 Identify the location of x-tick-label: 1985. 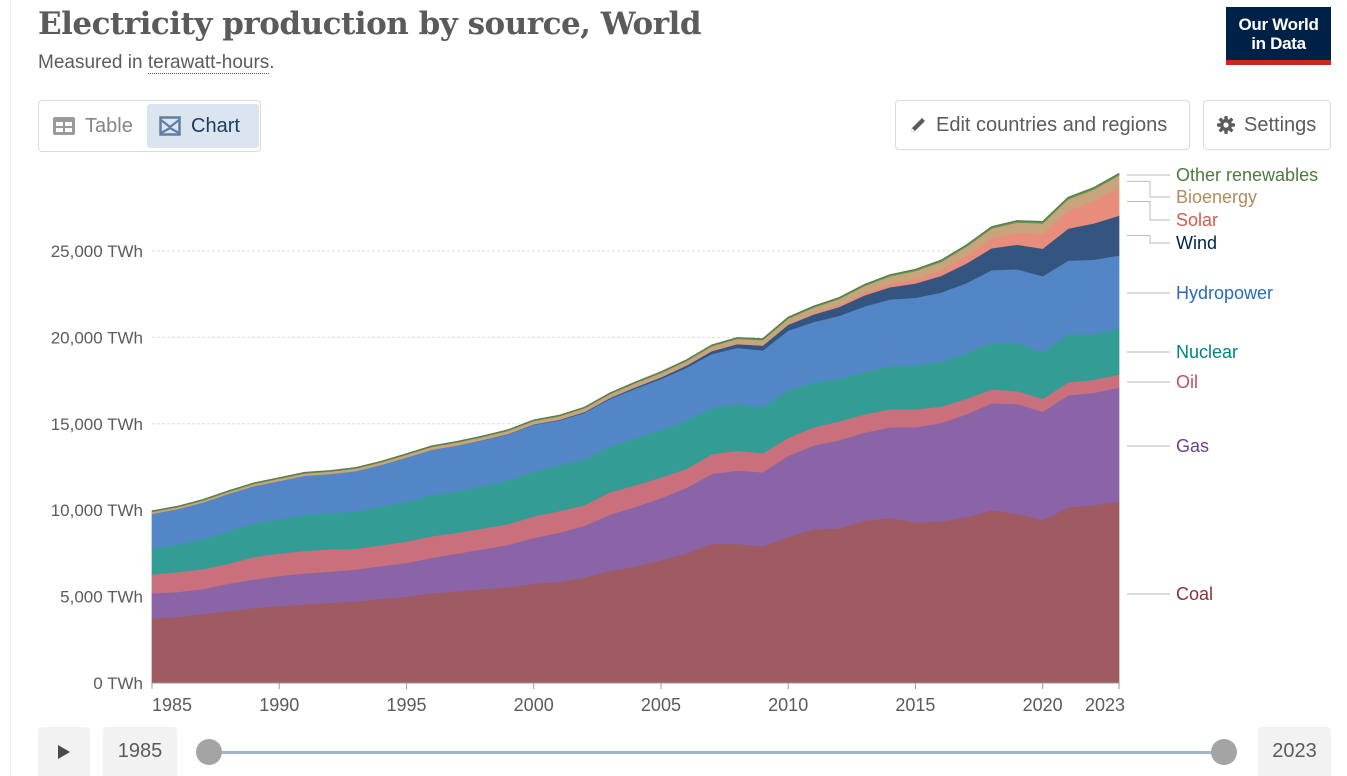
(172, 705).